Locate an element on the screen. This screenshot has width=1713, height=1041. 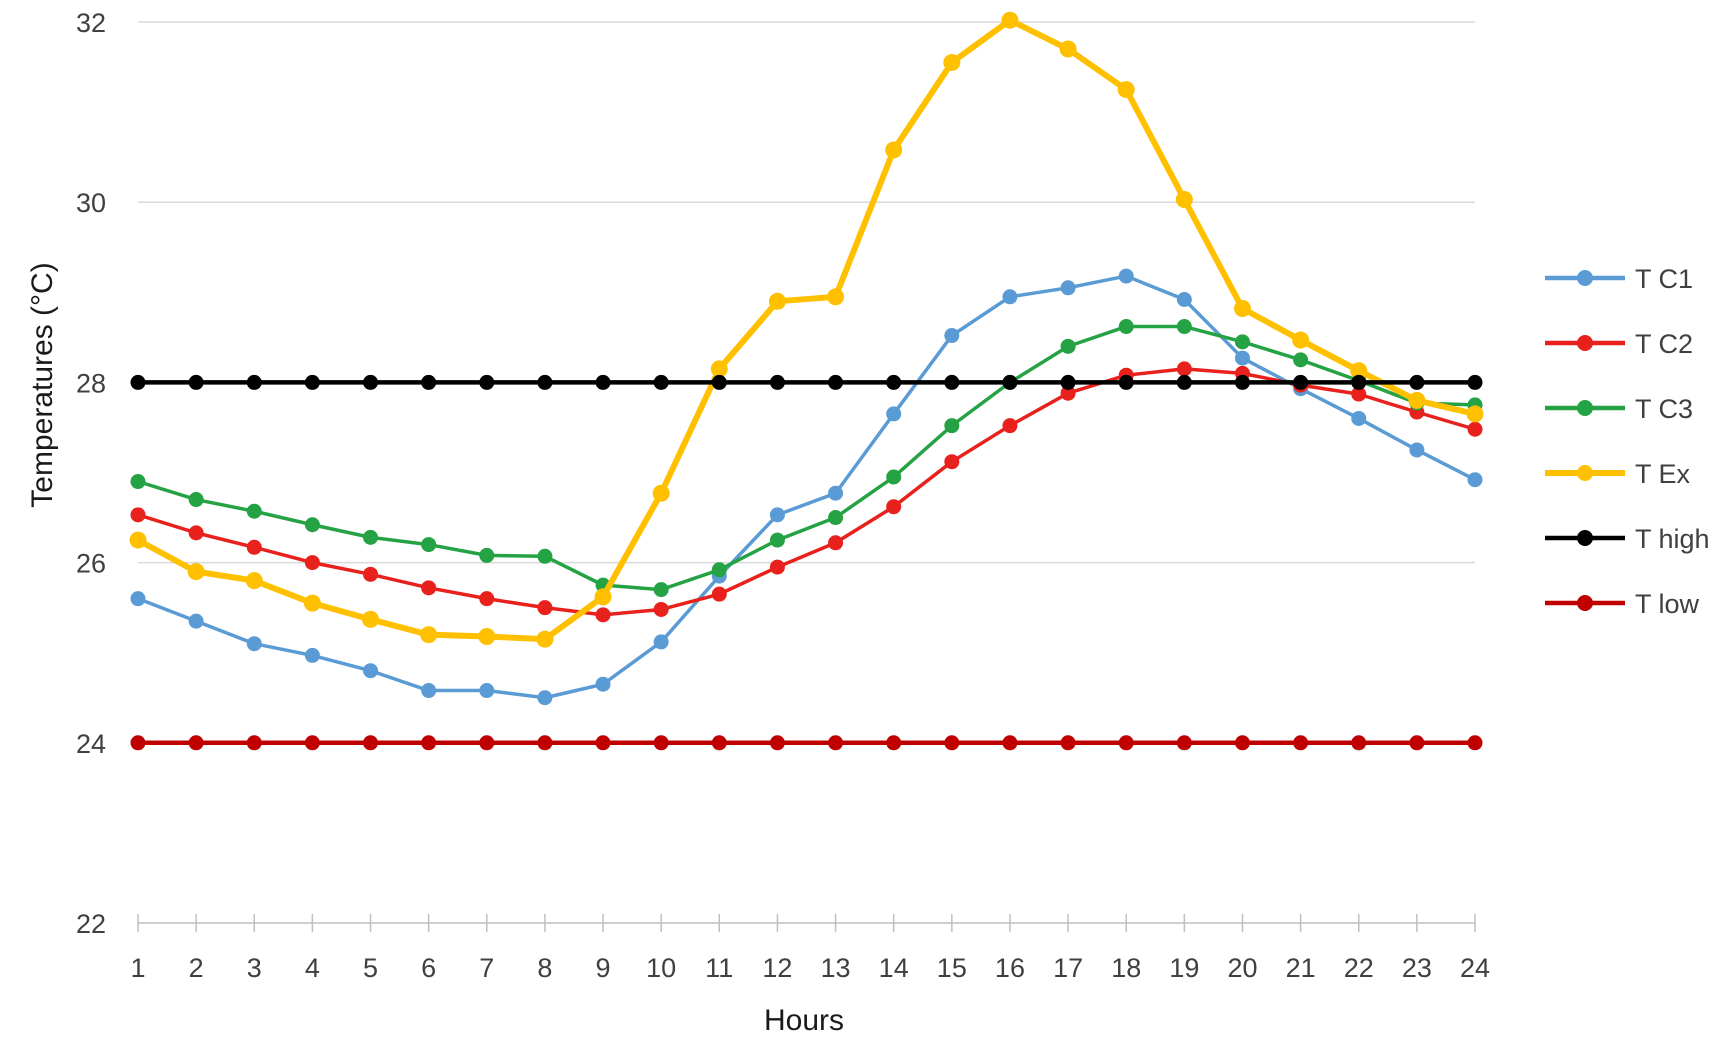
x-tick-label: 16 is located at coordinates (1010, 968).